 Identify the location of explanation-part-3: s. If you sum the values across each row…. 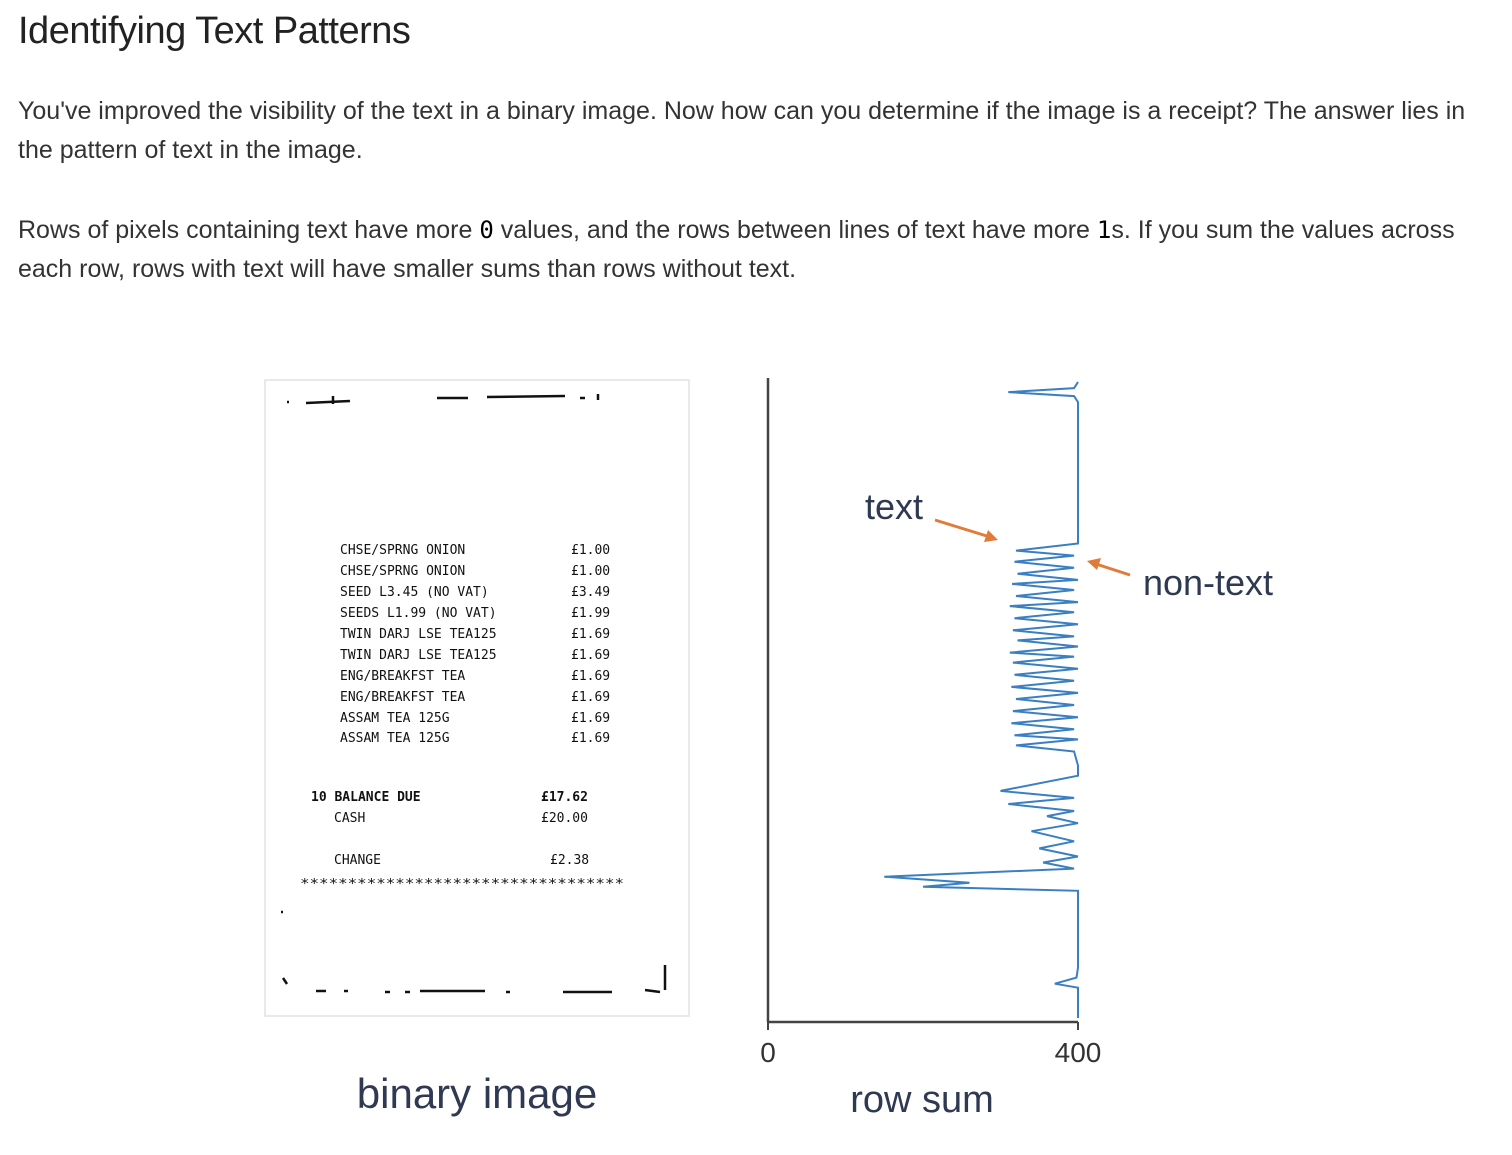
(736, 249).